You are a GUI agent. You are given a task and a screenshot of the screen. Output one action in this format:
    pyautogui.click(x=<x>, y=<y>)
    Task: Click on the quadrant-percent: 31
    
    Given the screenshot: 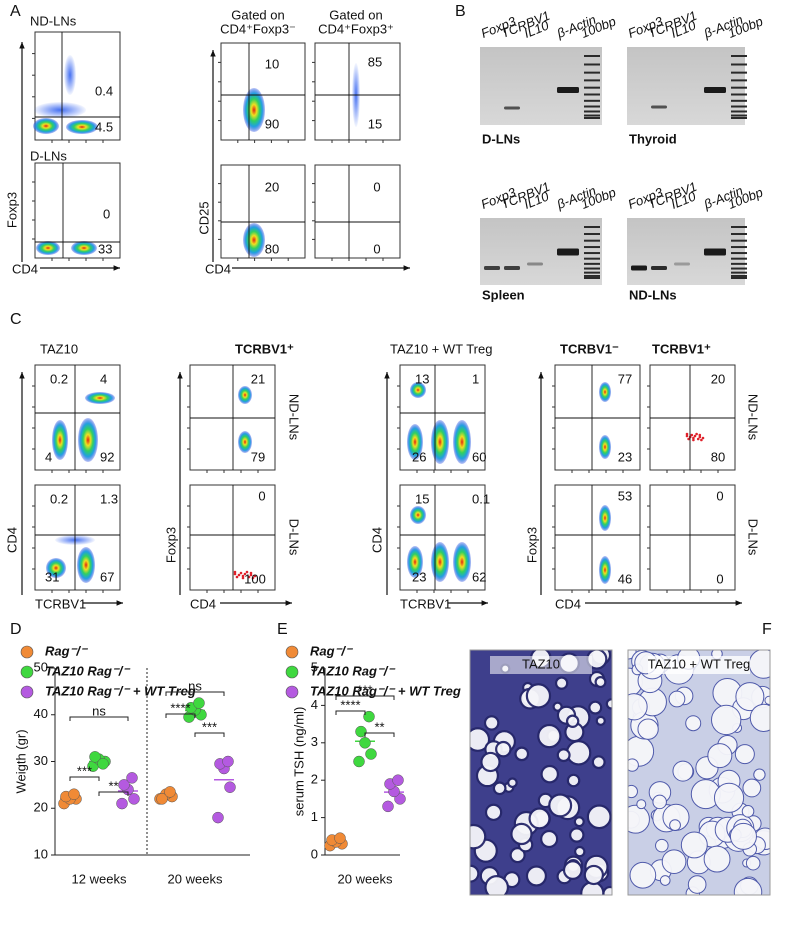 What is the action you would take?
    pyautogui.click(x=52, y=576)
    